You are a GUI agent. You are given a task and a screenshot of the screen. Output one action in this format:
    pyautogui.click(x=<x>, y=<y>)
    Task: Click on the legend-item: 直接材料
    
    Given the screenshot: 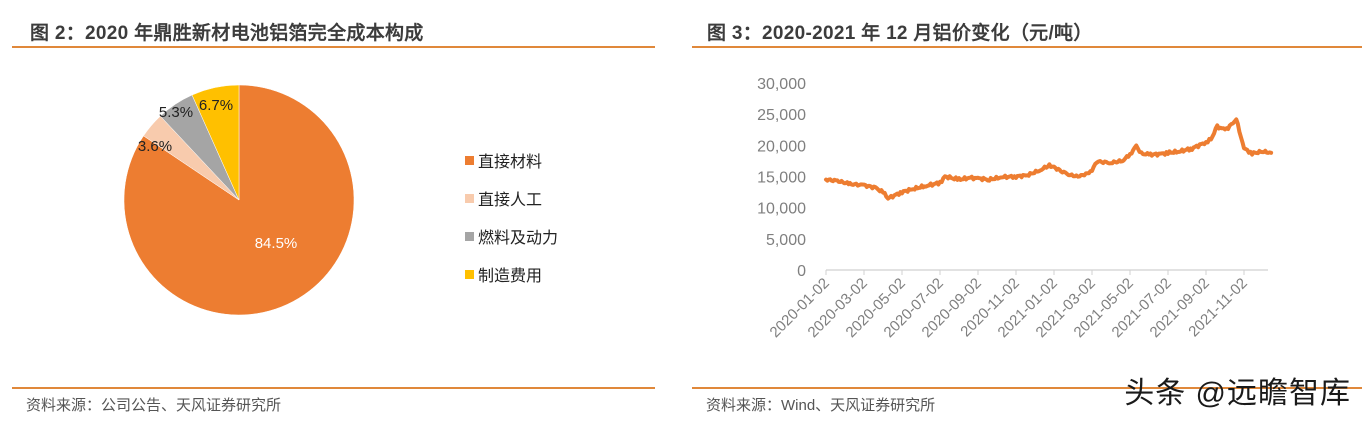 What is the action you would take?
    pyautogui.click(x=511, y=160)
    